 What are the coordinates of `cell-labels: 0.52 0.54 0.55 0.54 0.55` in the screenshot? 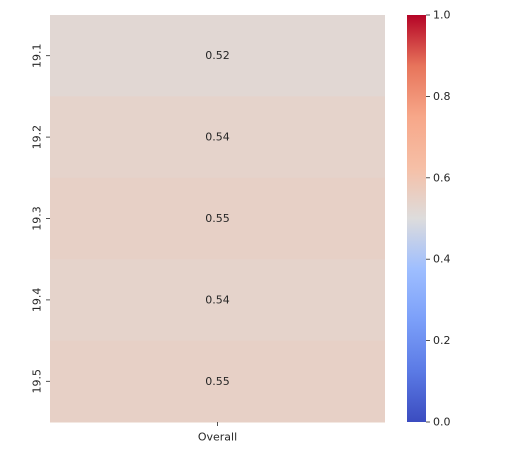 It's located at (217, 218).